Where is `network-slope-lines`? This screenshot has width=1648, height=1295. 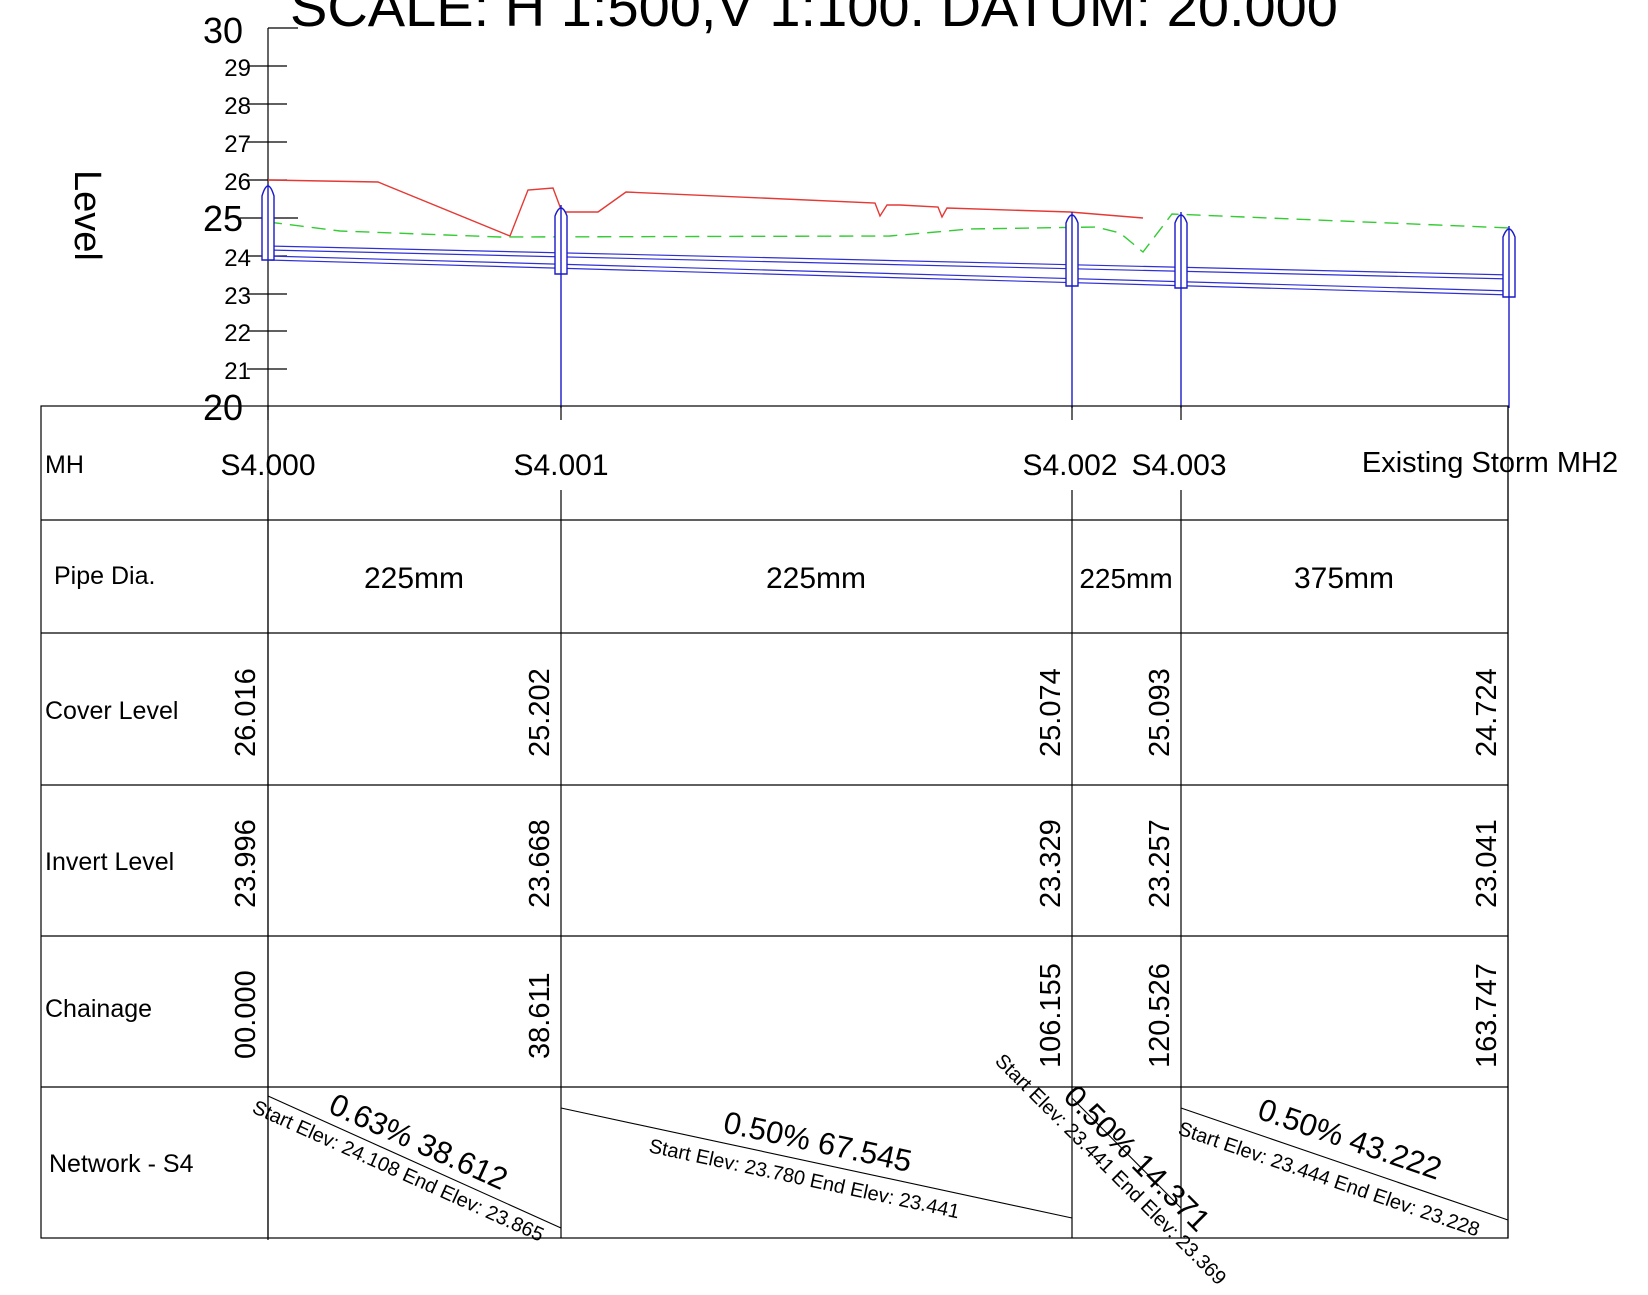 network-slope-lines is located at coordinates (888, 1162).